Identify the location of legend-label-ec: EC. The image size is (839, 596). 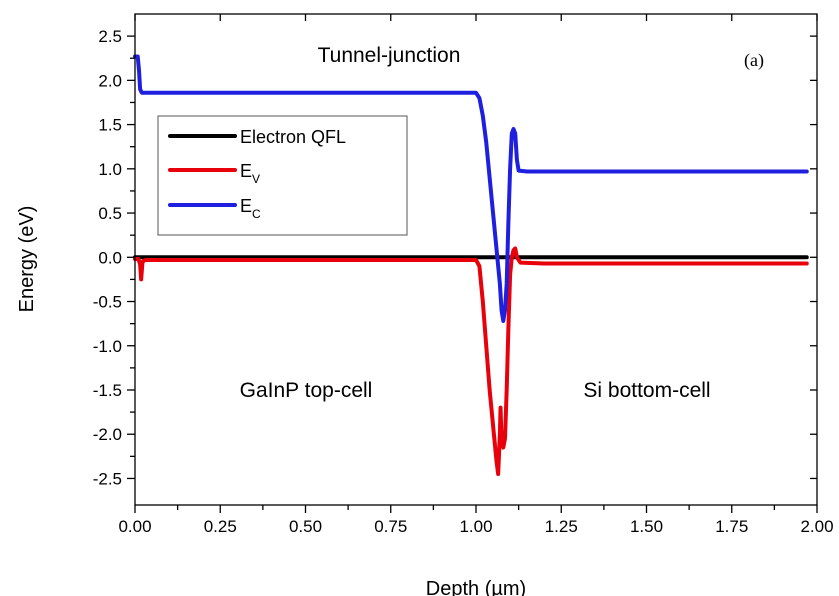
(250, 208).